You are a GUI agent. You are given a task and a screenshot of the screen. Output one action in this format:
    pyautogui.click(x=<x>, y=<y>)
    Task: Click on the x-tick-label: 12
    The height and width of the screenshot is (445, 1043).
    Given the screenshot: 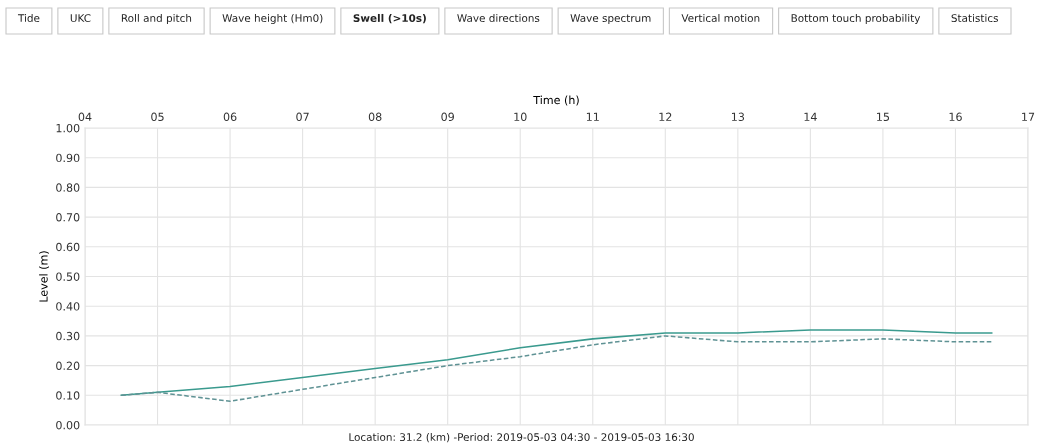 What is the action you would take?
    pyautogui.click(x=665, y=116)
    